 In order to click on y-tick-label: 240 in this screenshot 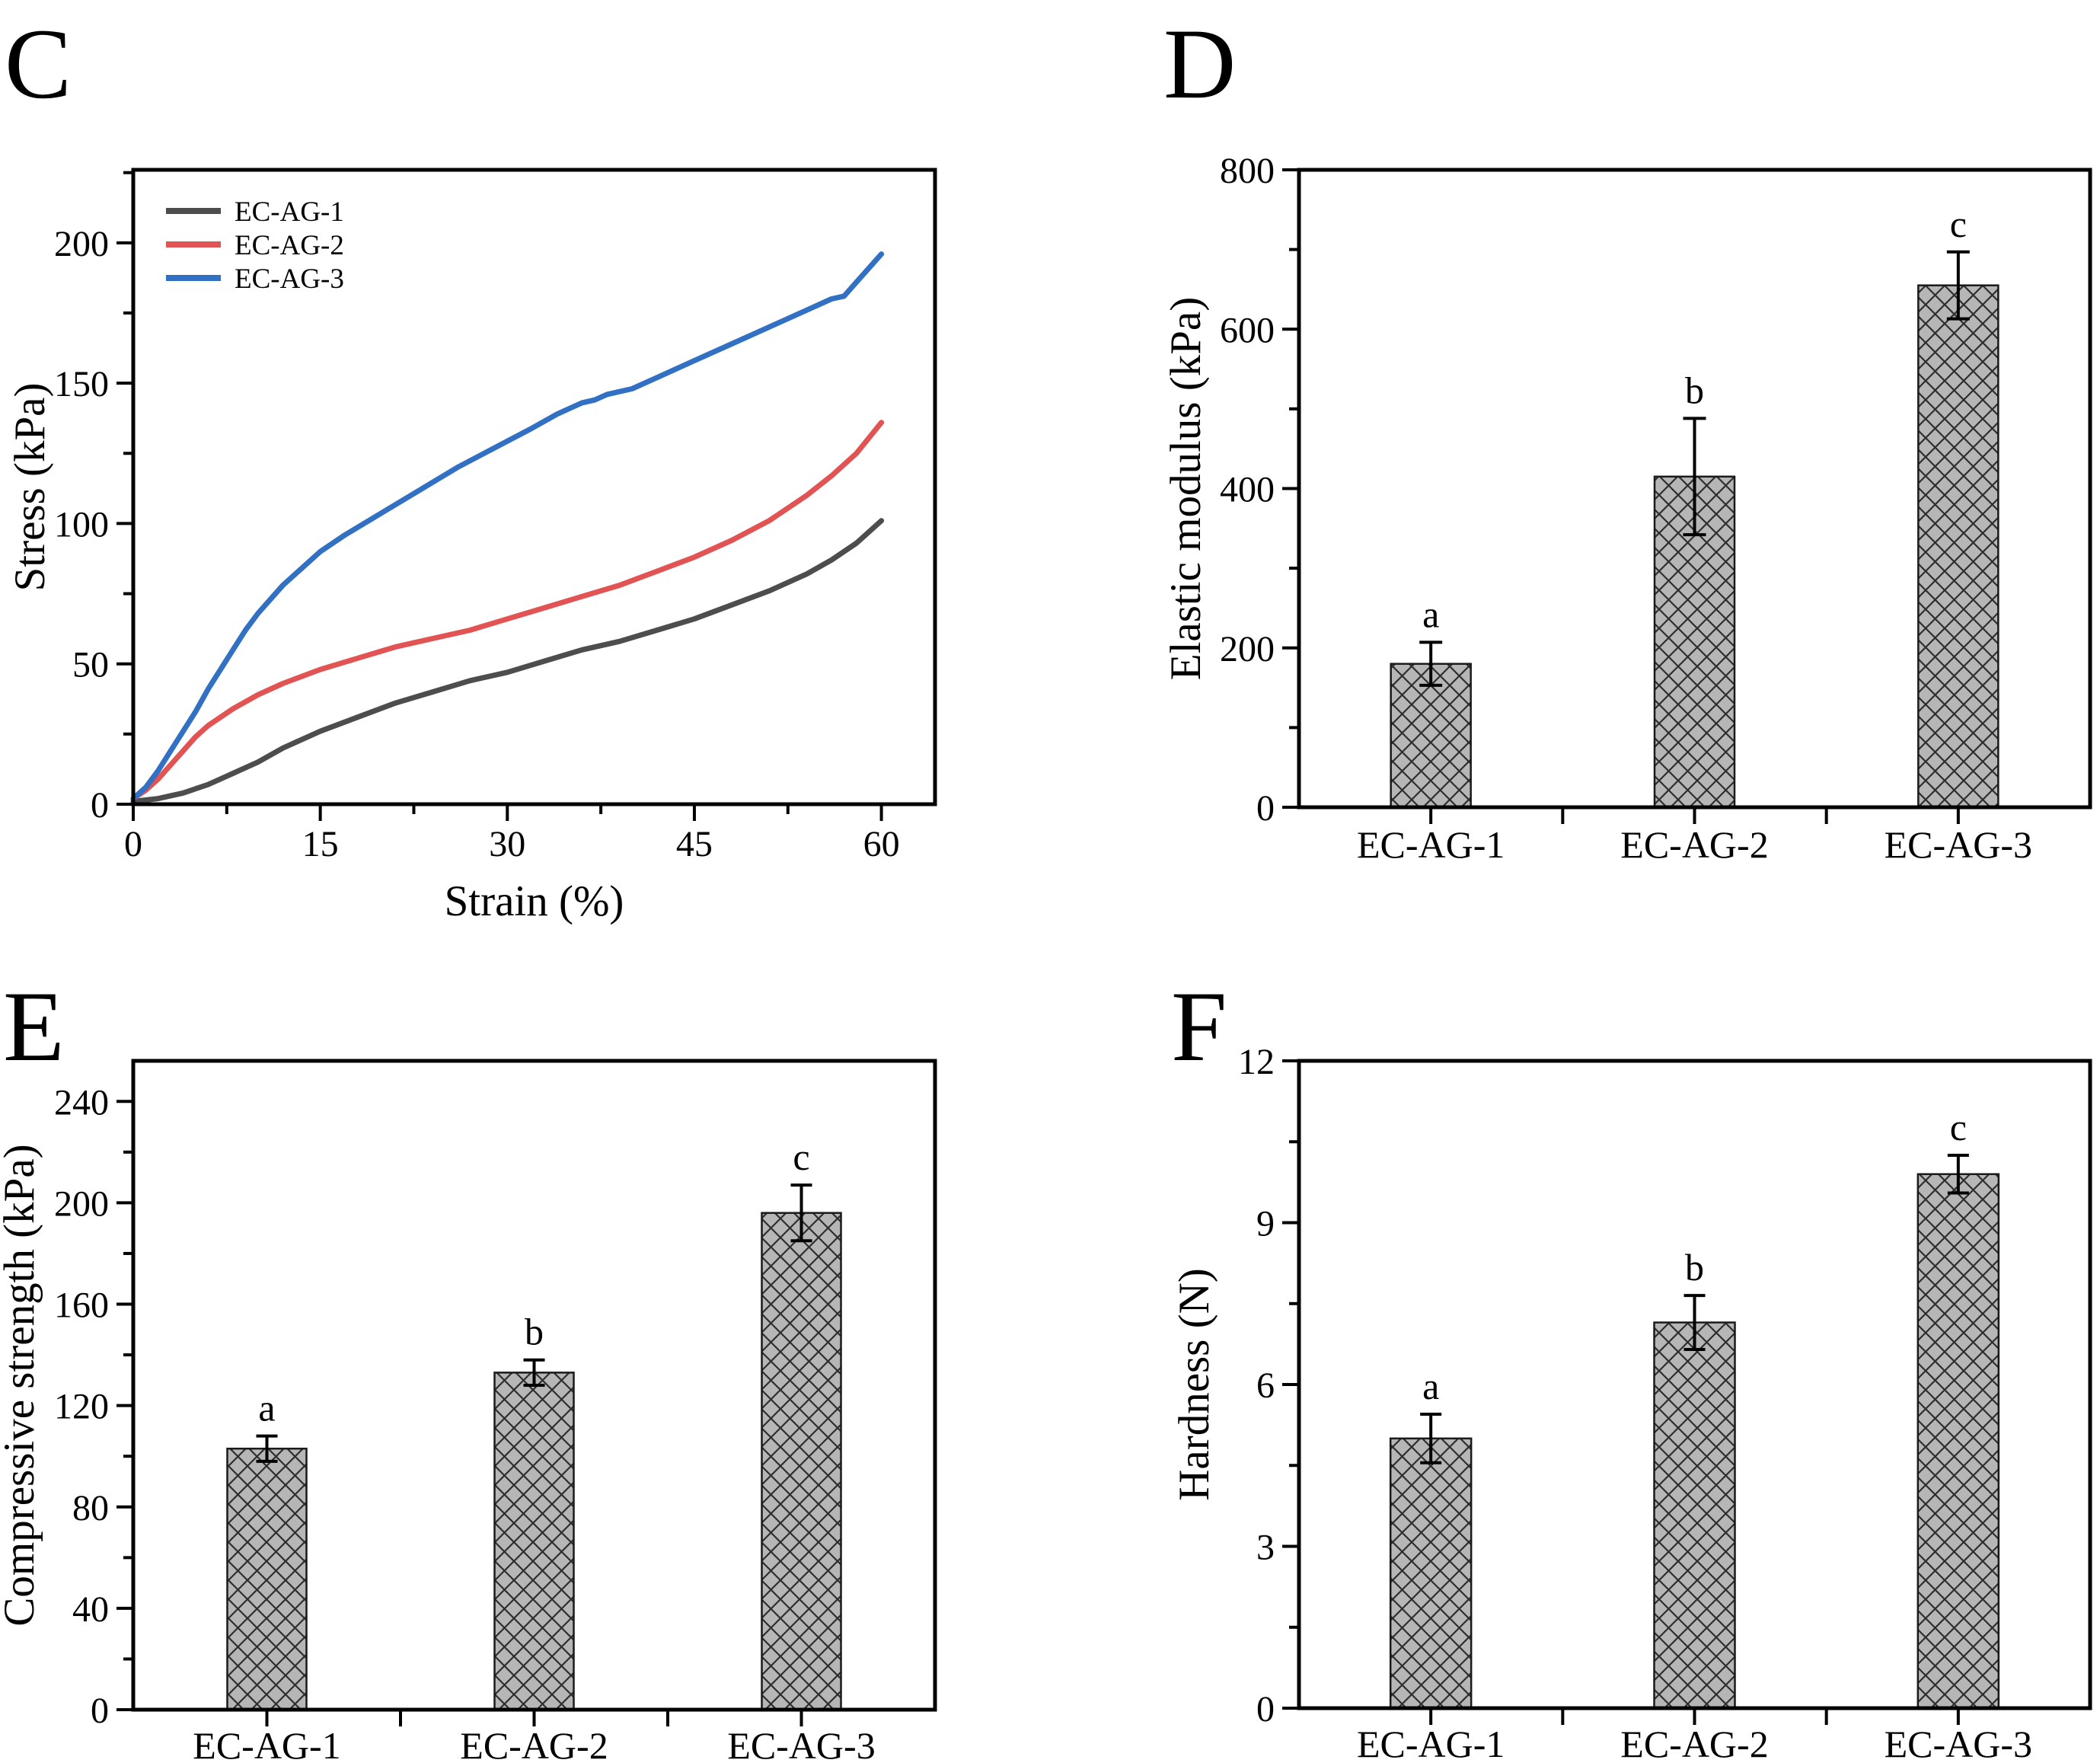, I will do `click(81, 1102)`.